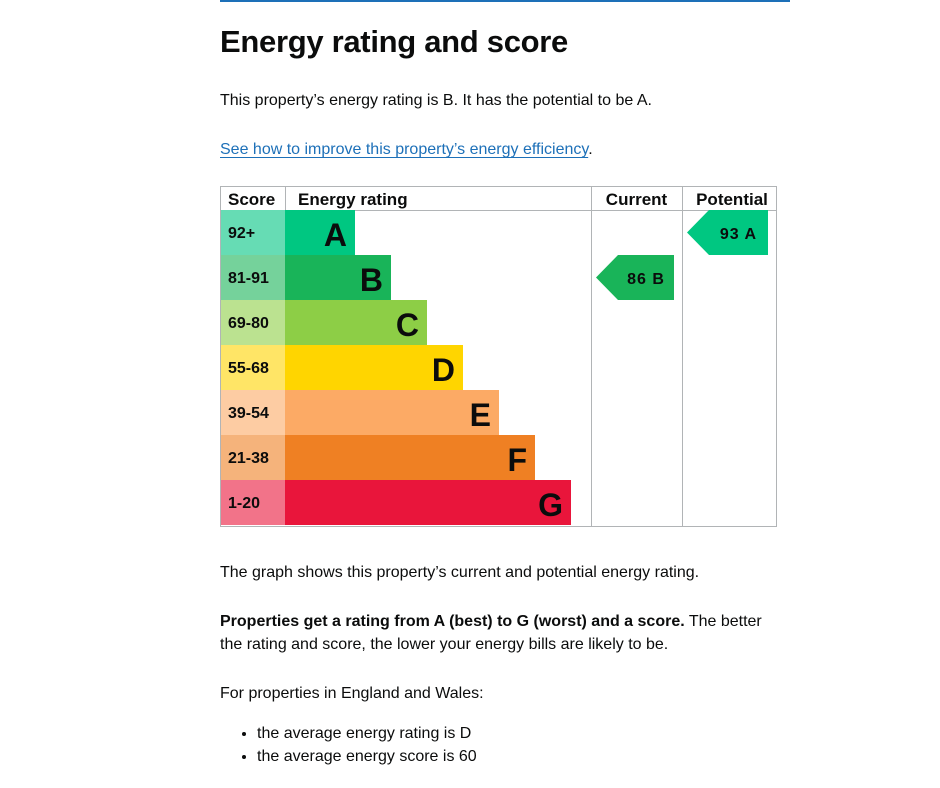 This screenshot has width=940, height=788. I want to click on potential-rating-label: 93 A, so click(738, 234).